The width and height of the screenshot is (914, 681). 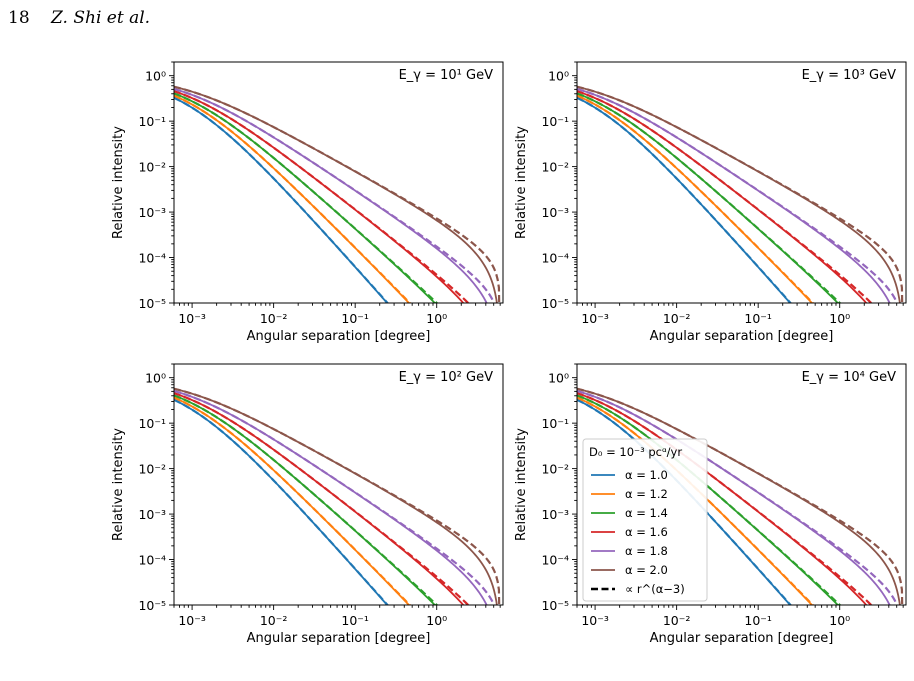 What do you see at coordinates (101, 18) in the screenshot?
I see `running-head-authors: Z. Shi et al.` at bounding box center [101, 18].